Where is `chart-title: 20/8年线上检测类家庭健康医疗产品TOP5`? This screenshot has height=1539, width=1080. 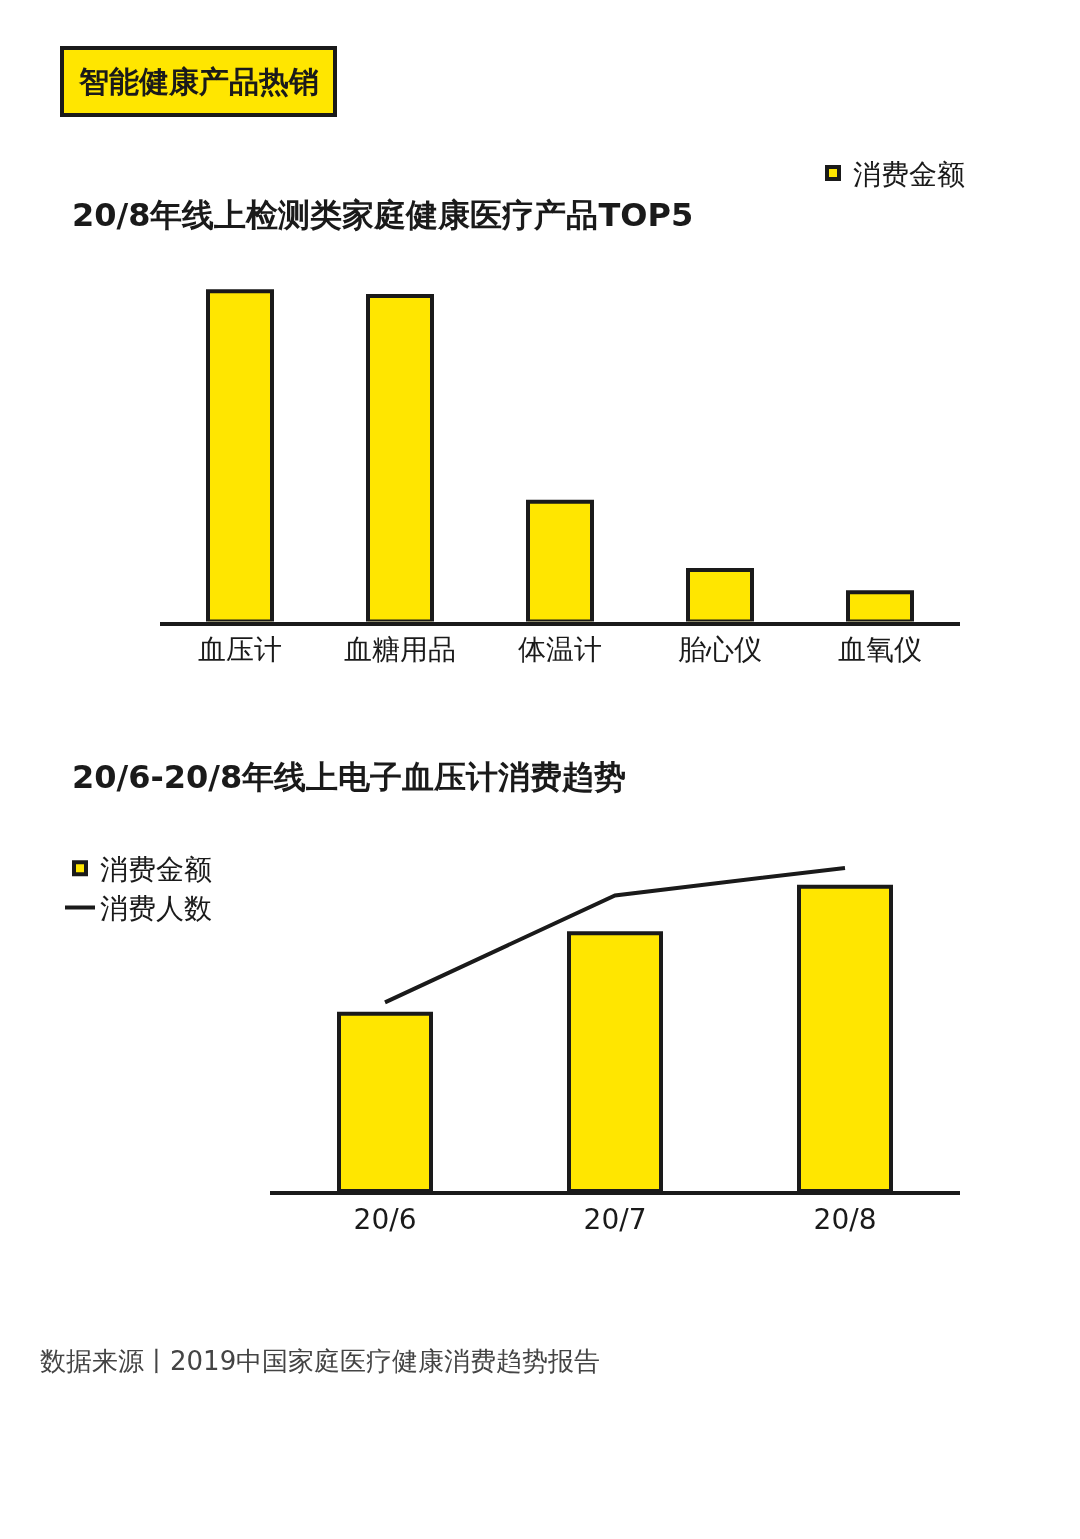 chart-title: 20/8年线上检测类家庭健康医疗产品TOP5 is located at coordinates (383, 215).